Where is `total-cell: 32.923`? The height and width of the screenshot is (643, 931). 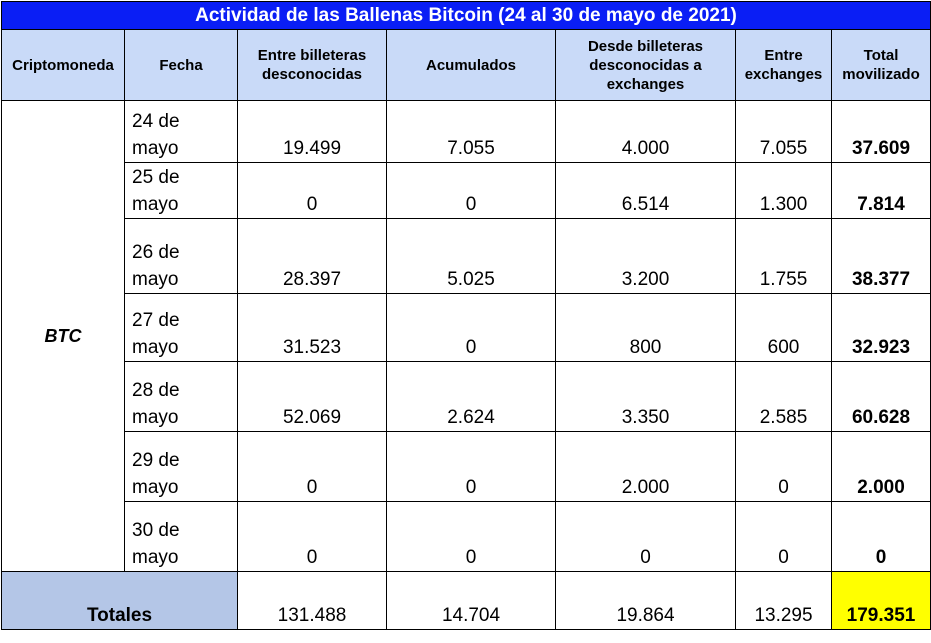
total-cell: 32.923 is located at coordinates (880, 327).